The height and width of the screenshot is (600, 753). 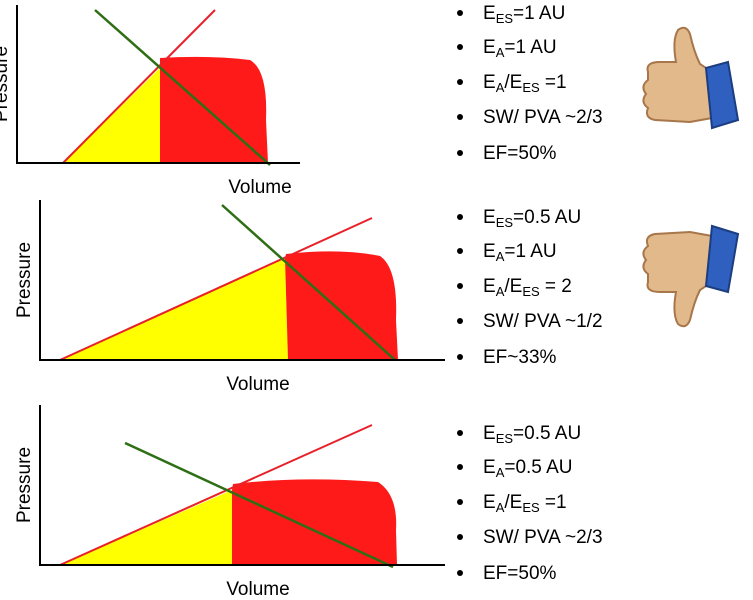 What do you see at coordinates (556, 286) in the screenshot?
I see `bullet-text-part: = 2` at bounding box center [556, 286].